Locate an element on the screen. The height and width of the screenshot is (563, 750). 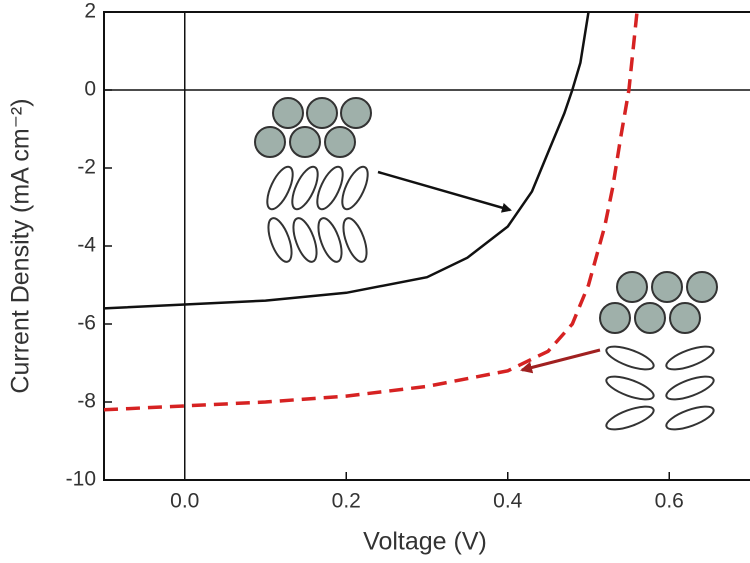
x-axis-title: Voltage (V) is located at coordinates (425, 542).